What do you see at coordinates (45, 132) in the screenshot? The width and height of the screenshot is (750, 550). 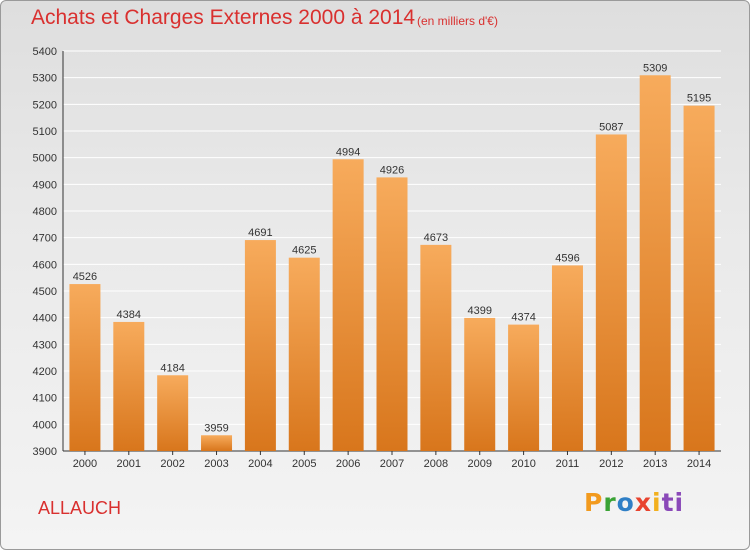 I see `y-tick-label: 5100` at bounding box center [45, 132].